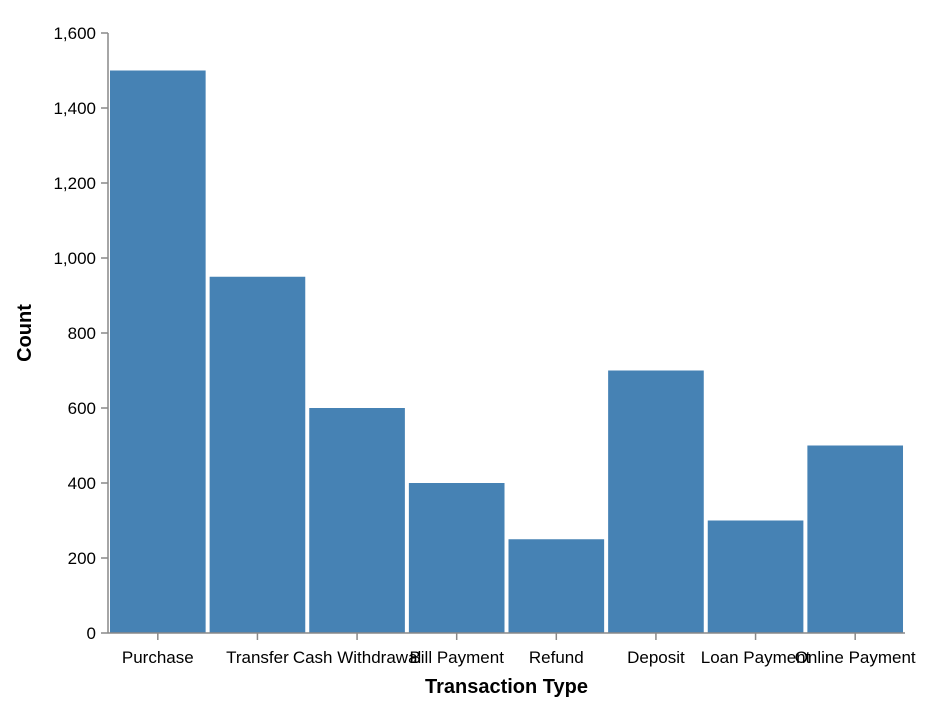  What do you see at coordinates (158, 657) in the screenshot?
I see `x-tick-label: Purchase` at bounding box center [158, 657].